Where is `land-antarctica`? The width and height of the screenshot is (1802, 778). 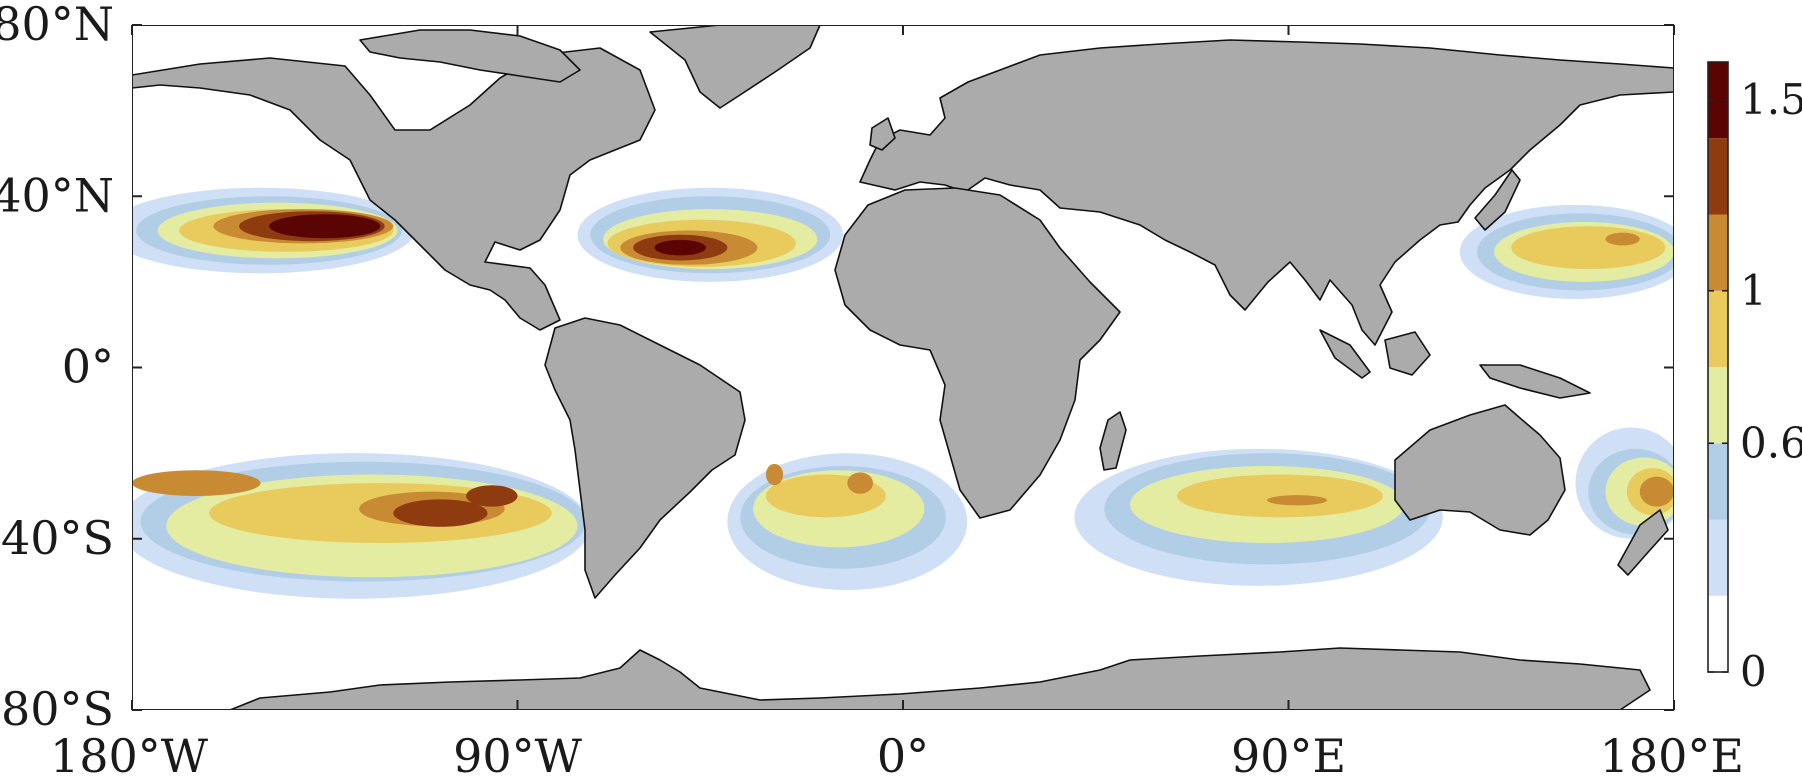
land-antarctica is located at coordinates (939, 678).